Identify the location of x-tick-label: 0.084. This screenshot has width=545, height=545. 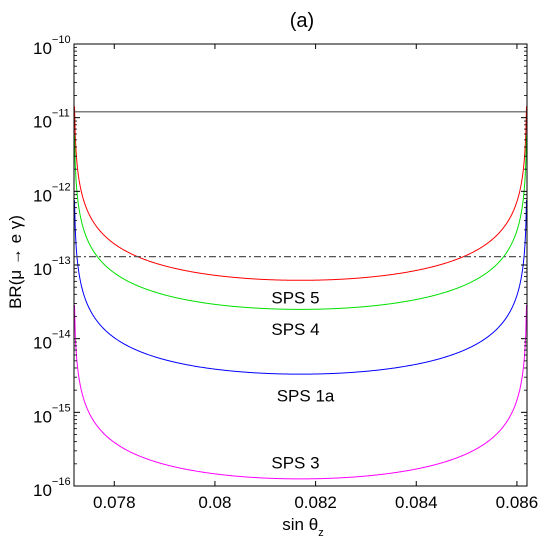
(416, 502).